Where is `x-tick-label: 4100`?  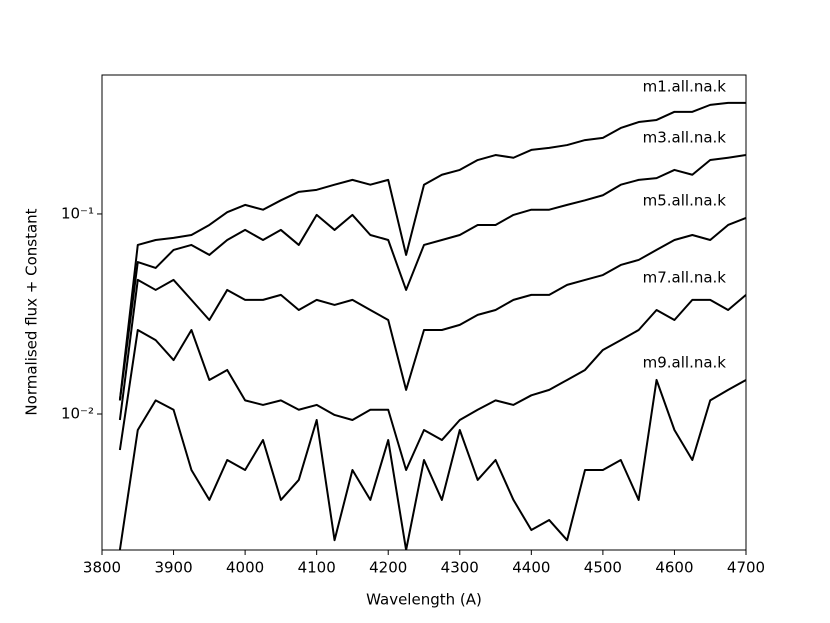
x-tick-label: 4100 is located at coordinates (317, 568).